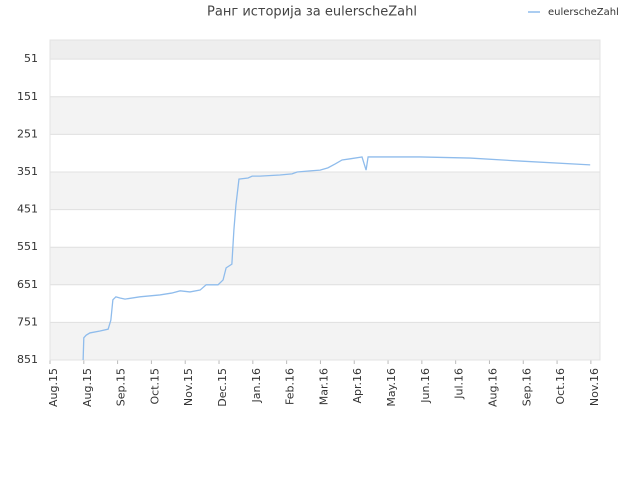  Describe the element at coordinates (27, 209) in the screenshot. I see `y-tick-label: 451` at that location.